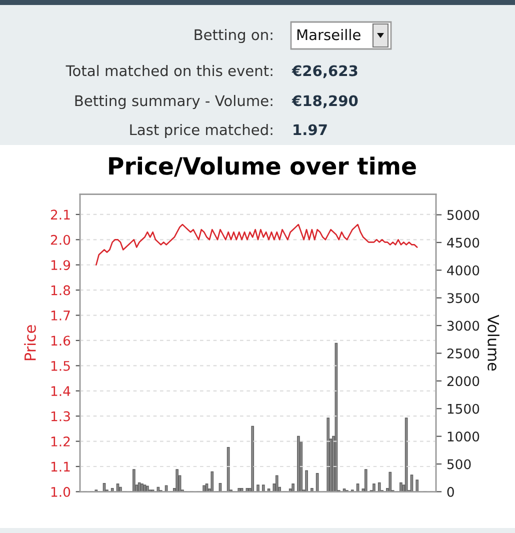  What do you see at coordinates (463, 353) in the screenshot?
I see `y2-tick-label: 2500` at bounding box center [463, 353].